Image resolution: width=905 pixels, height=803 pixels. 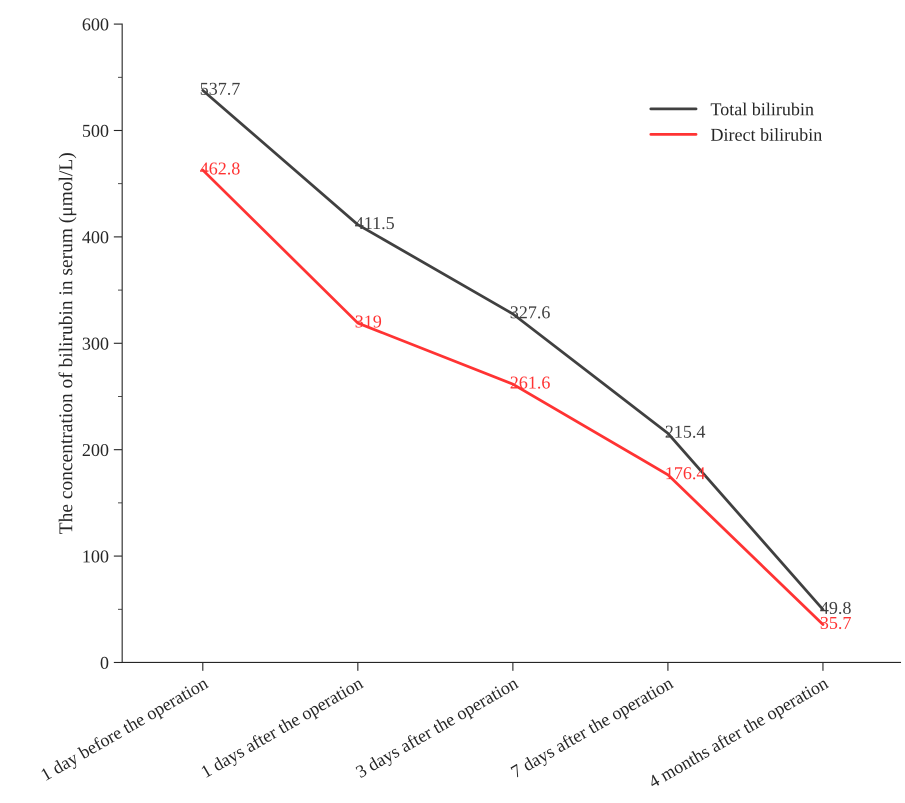 I want to click on legend-label: Direct bilirubin, so click(x=766, y=134).